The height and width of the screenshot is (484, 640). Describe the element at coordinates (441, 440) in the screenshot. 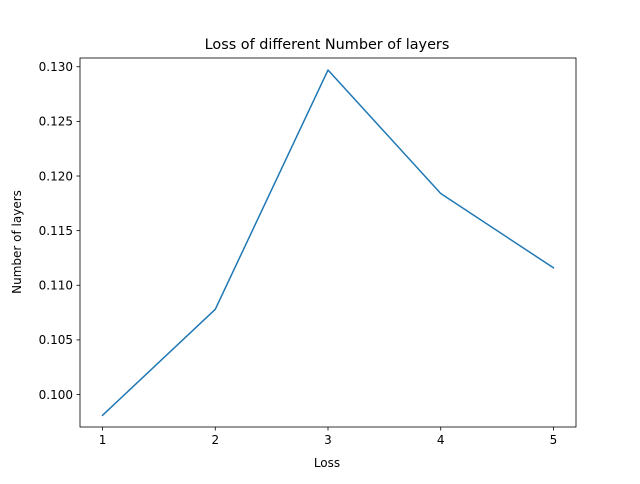

I see `x-tick-label: 4` at that location.